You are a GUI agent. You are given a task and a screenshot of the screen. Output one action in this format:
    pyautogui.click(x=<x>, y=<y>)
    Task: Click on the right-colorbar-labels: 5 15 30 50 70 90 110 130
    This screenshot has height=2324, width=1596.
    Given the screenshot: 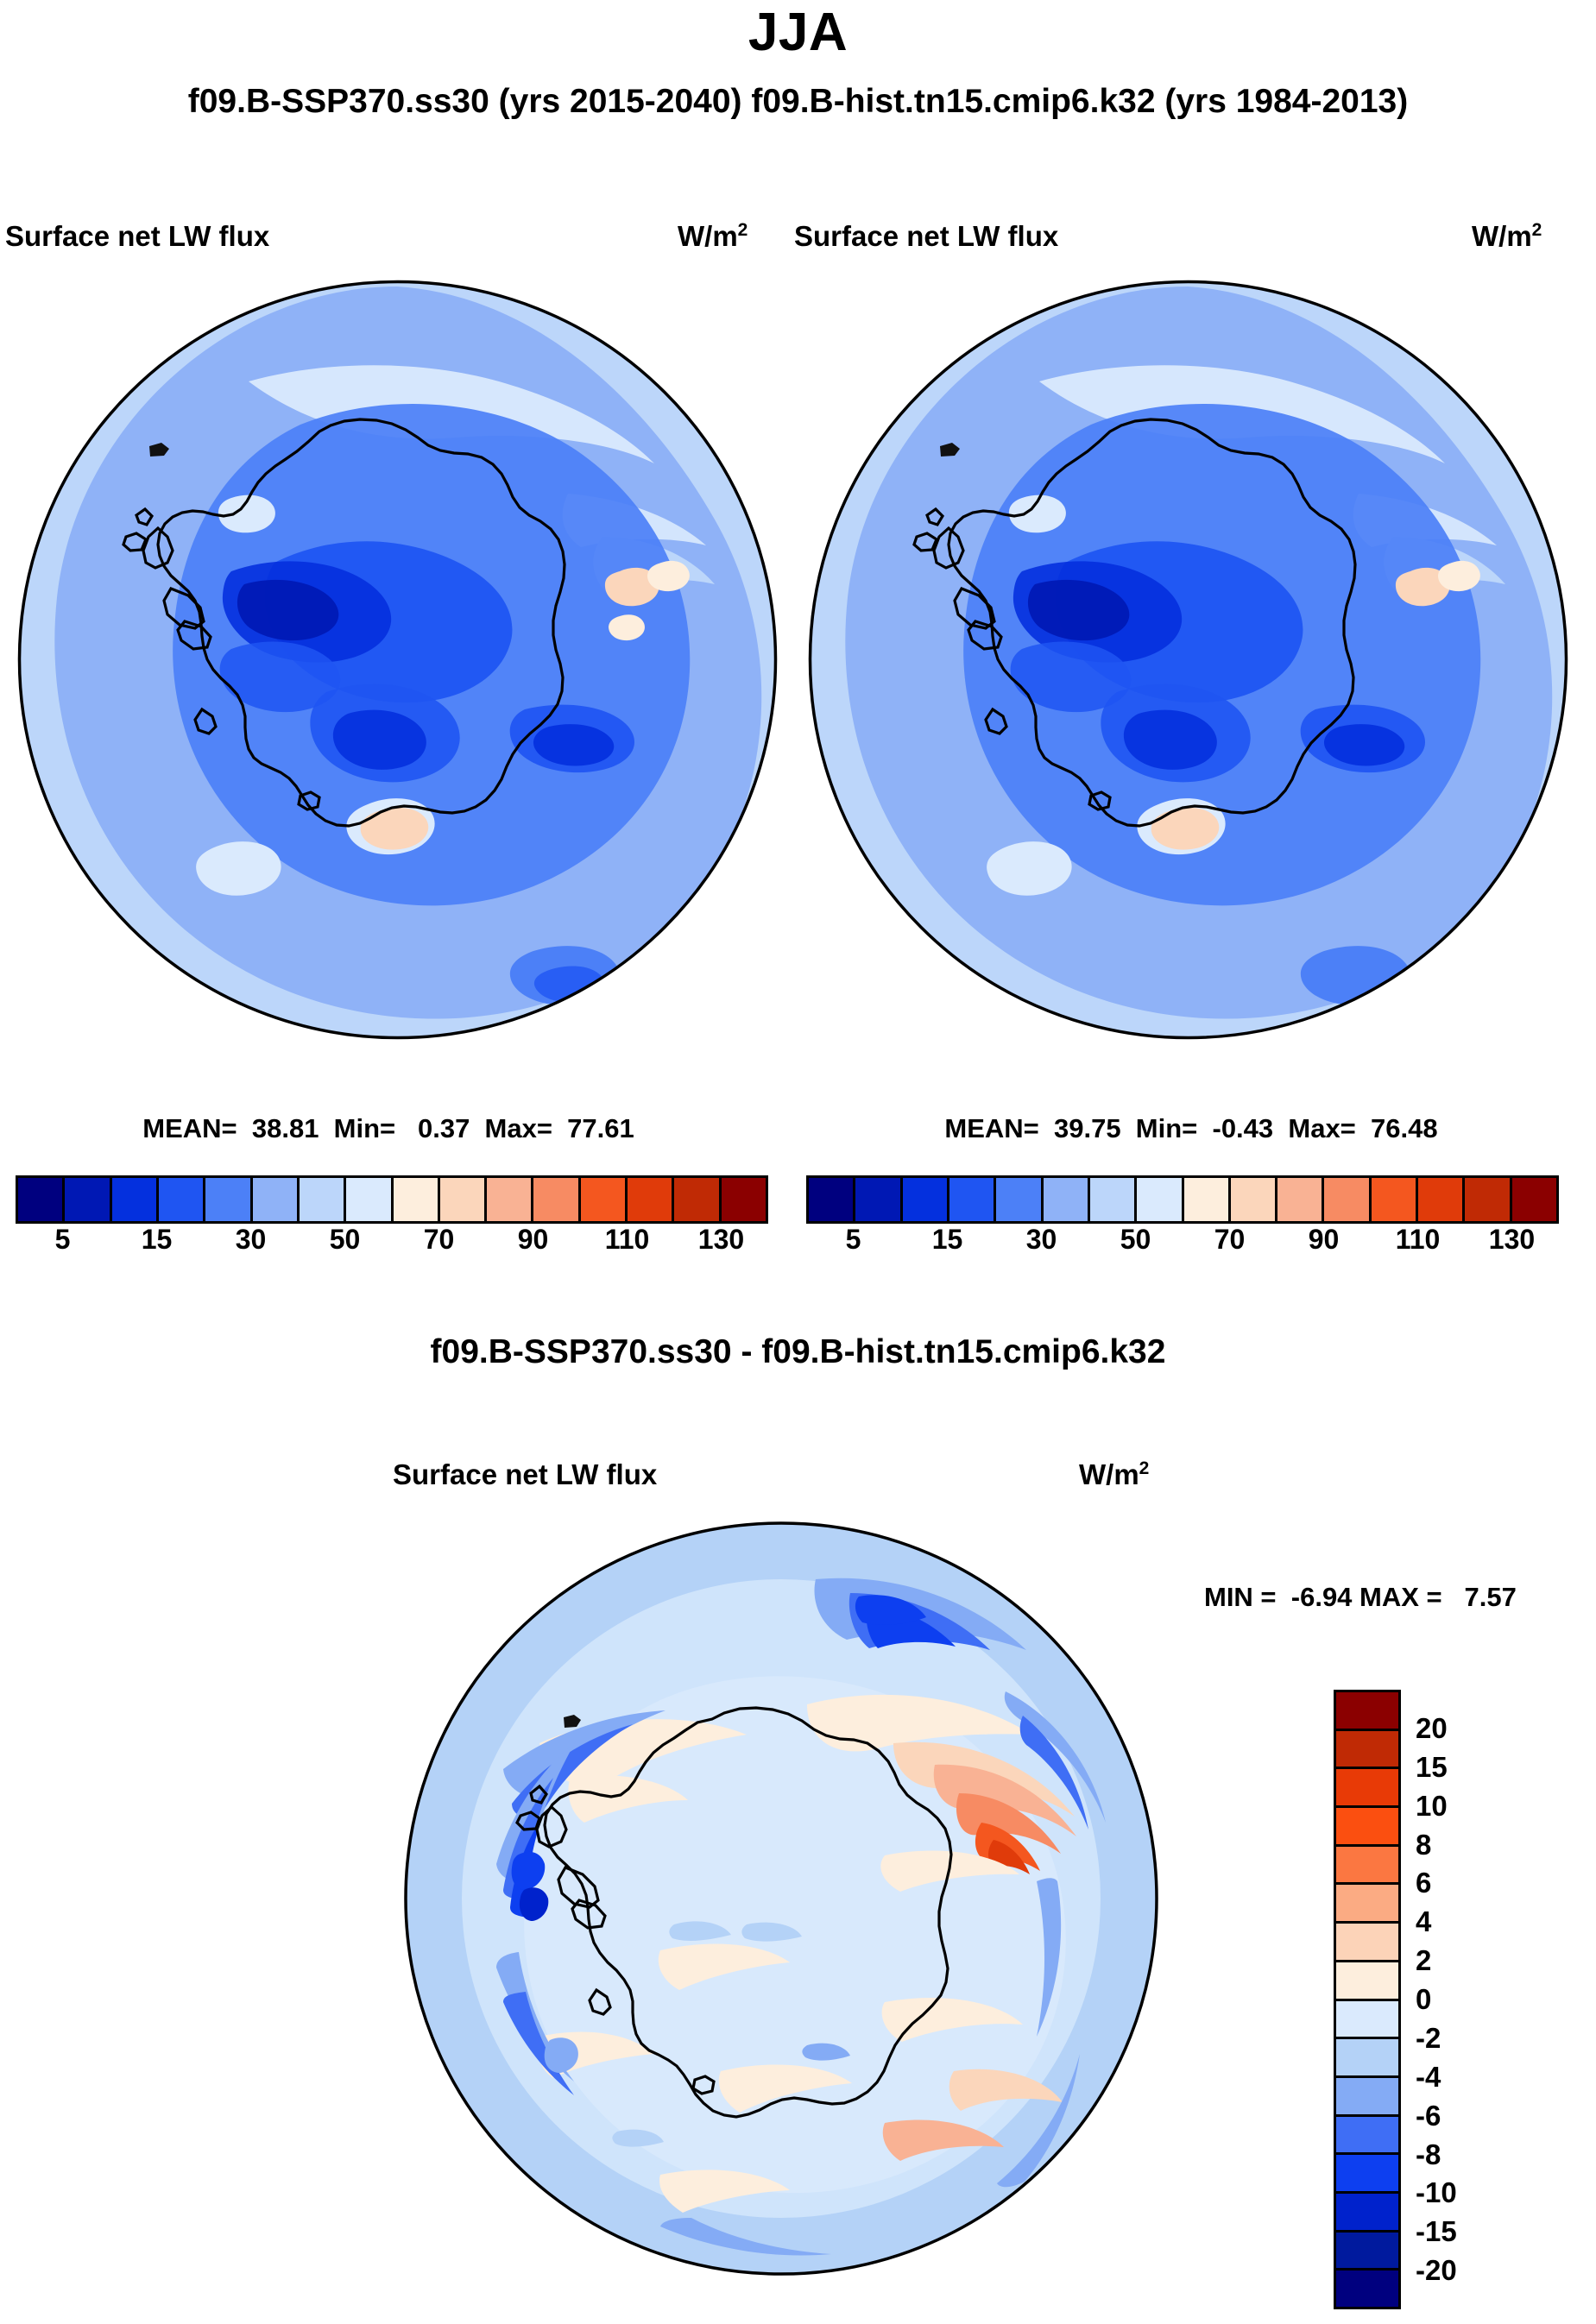 What is the action you would take?
    pyautogui.click(x=1182, y=1243)
    